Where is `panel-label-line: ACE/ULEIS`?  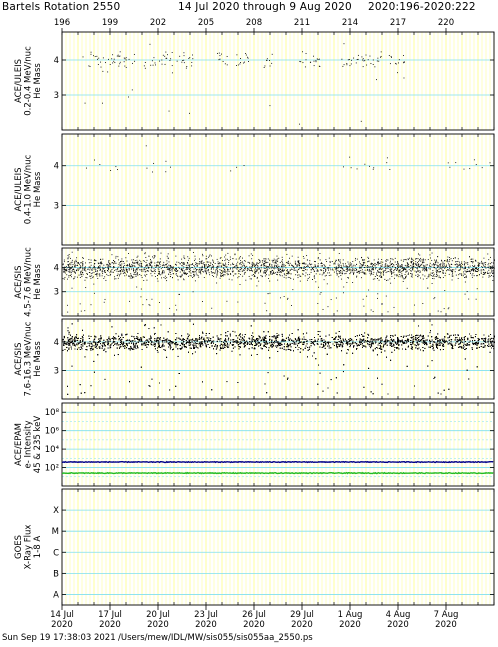
panel-label-line: ACE/ULEIS is located at coordinates (19, 189).